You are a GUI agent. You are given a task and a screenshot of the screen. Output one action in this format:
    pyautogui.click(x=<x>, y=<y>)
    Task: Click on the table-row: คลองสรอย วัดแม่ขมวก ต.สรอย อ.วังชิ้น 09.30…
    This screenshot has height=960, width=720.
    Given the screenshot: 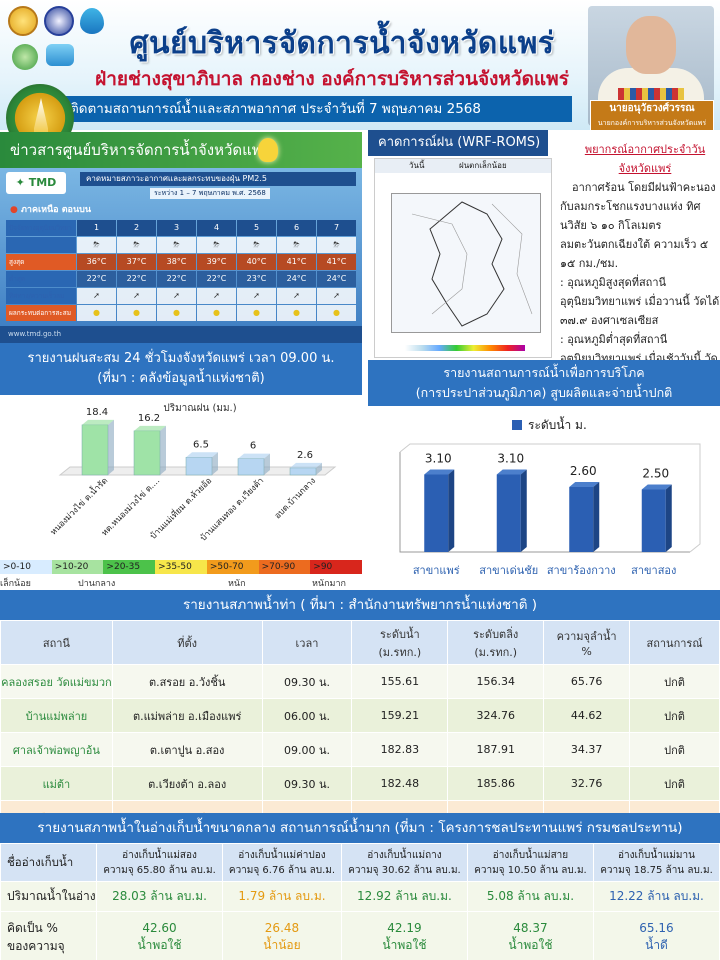 What is the action you would take?
    pyautogui.click(x=360, y=681)
    